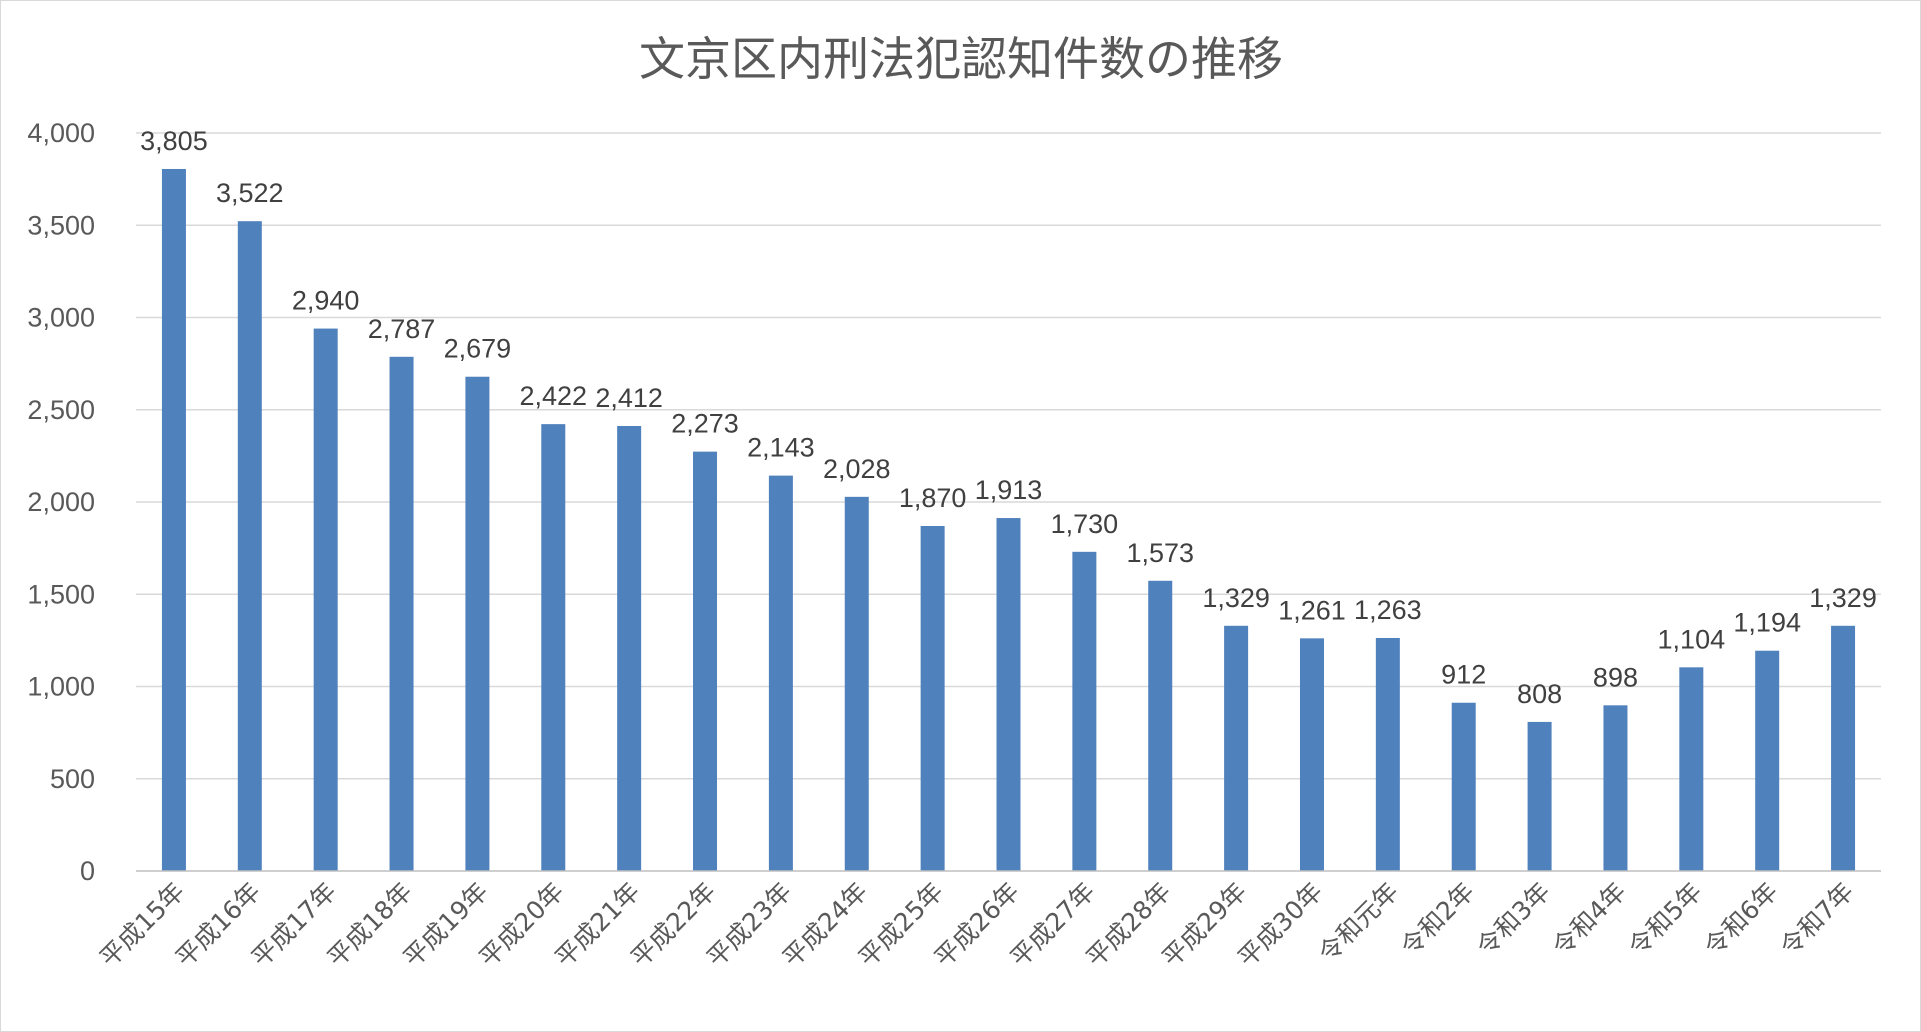 The height and width of the screenshot is (1032, 1921). I want to click on data-label: 1,730, so click(1085, 524).